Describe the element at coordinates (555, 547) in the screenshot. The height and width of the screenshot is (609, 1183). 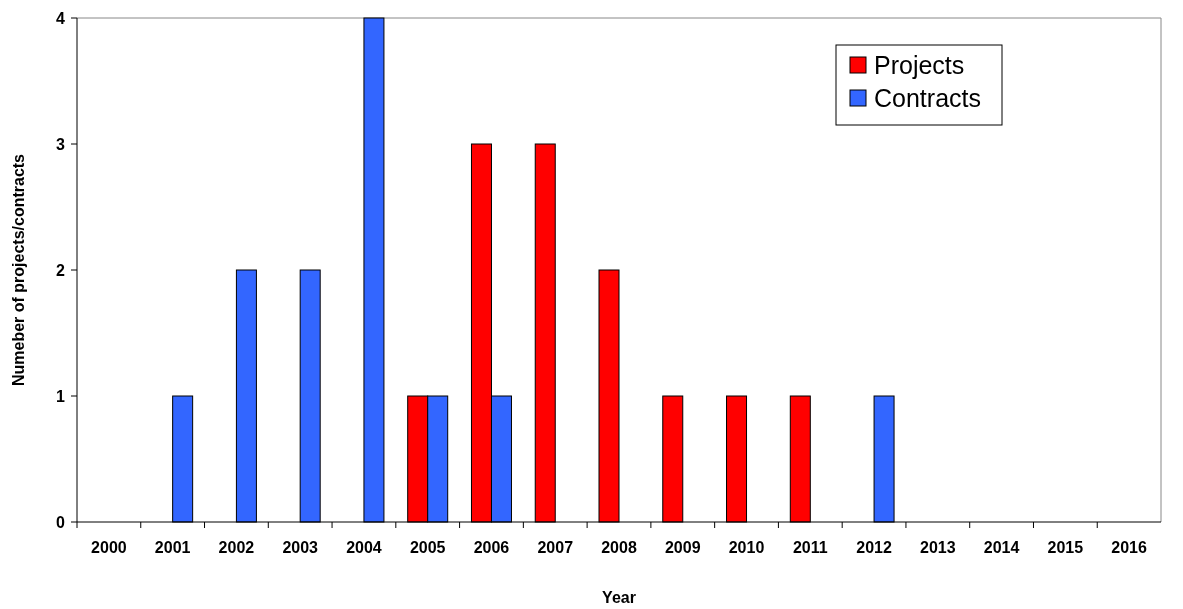
I see `x-tick-label: 2007` at that location.